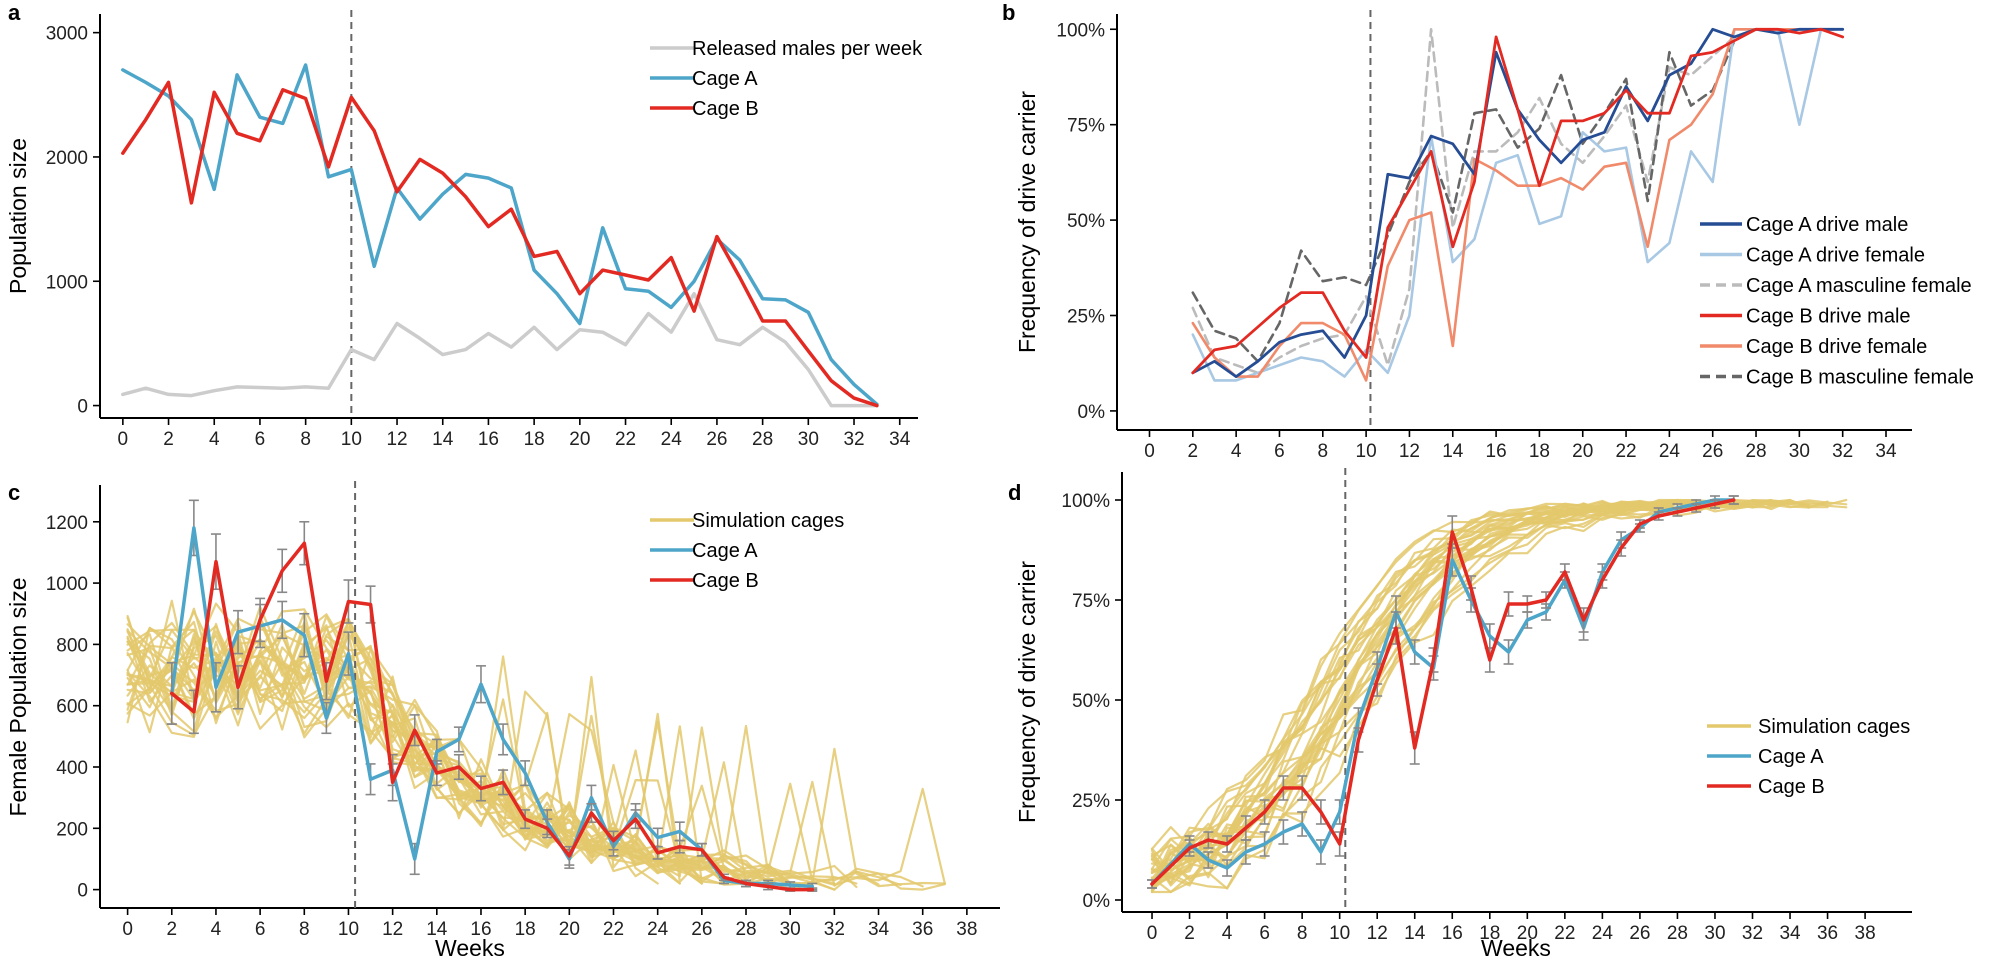  I want to click on series-line-cage-a-drive-female, so click(1507, 204).